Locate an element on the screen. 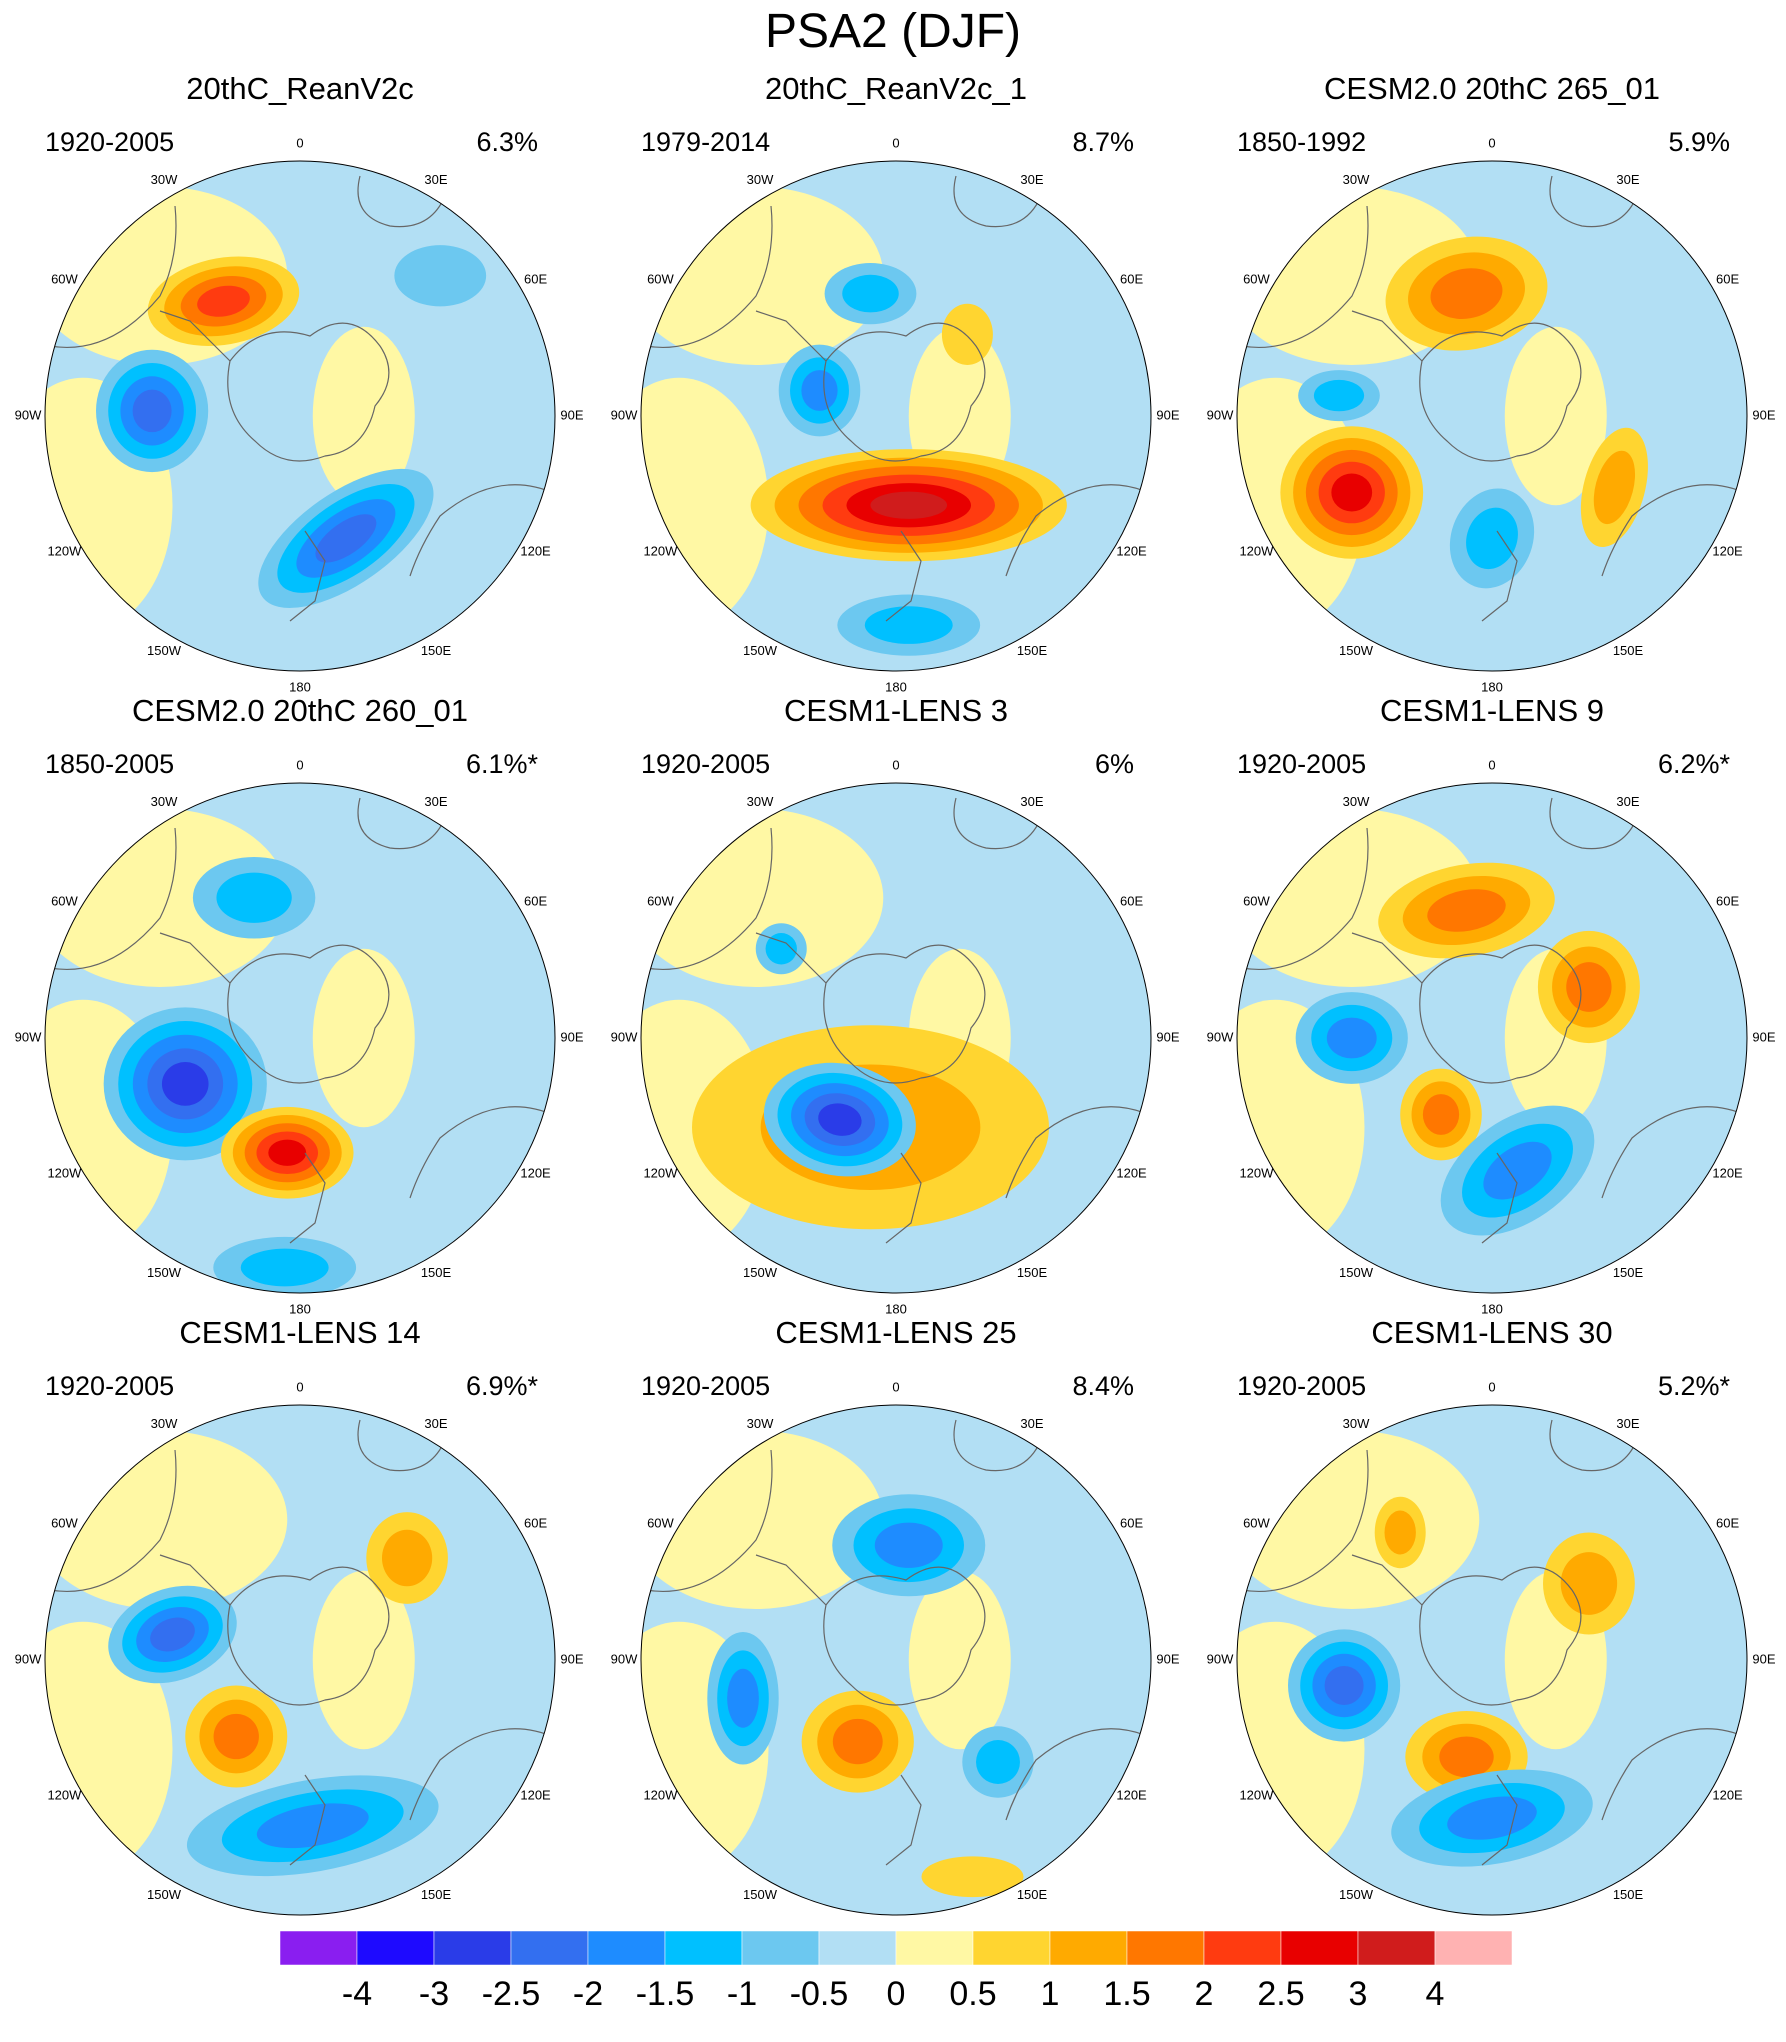  colorbar-tick-label: -1 is located at coordinates (742, 1994).